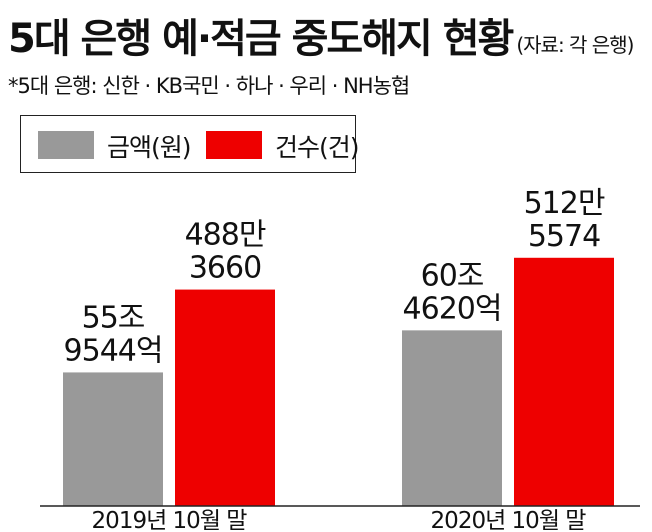  What do you see at coordinates (317, 147) in the screenshot?
I see `legend-label-count: 건수(건)` at bounding box center [317, 147].